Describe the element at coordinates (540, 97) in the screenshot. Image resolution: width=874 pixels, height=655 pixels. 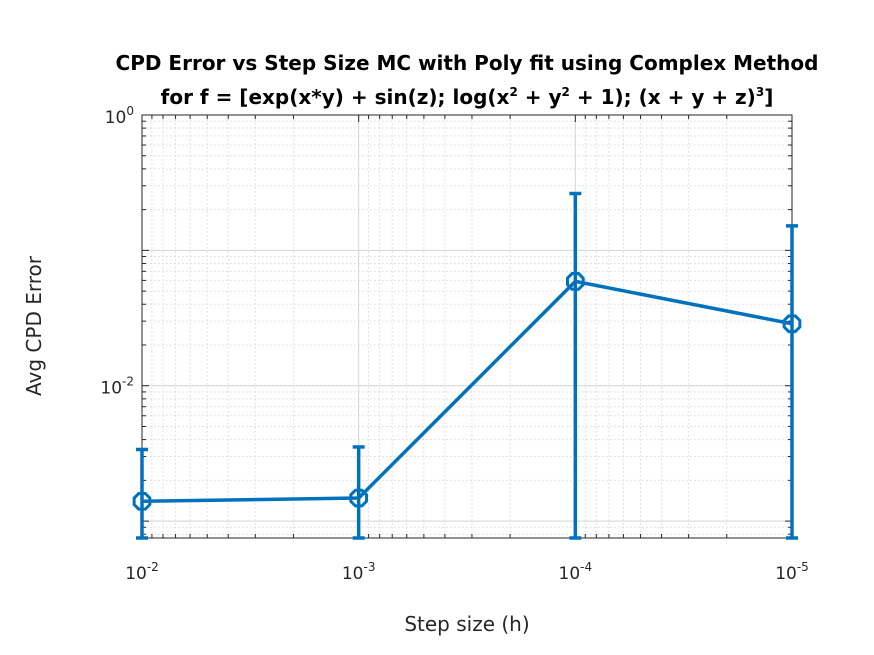
I see `subtitle-part-b: + y` at that location.